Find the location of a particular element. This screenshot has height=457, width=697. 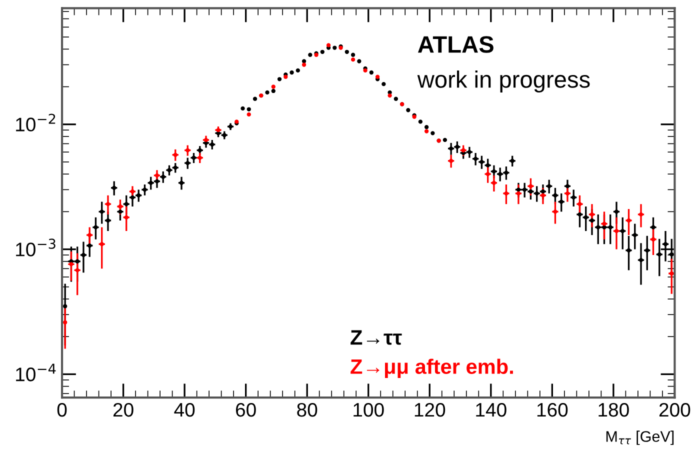

x-tick-label: 0 is located at coordinates (62, 409).